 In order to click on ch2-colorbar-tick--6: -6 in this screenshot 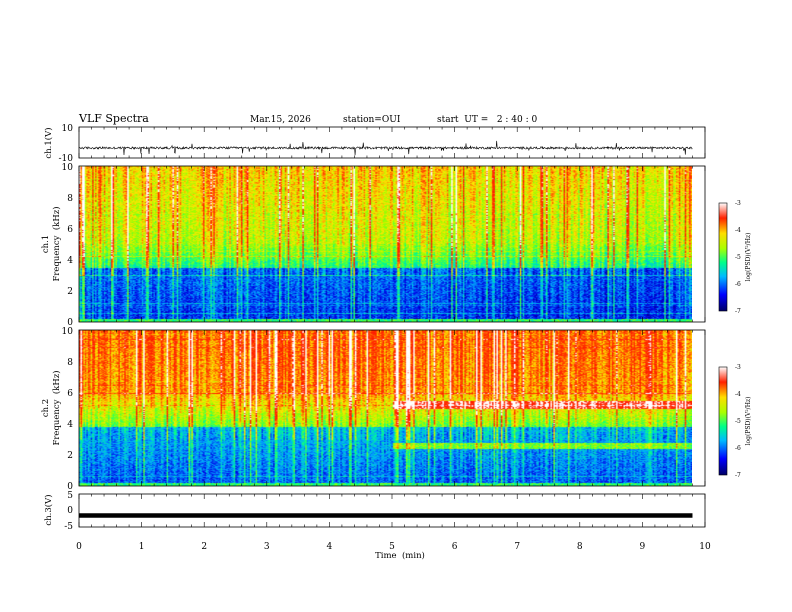, I will do `click(738, 448)`.